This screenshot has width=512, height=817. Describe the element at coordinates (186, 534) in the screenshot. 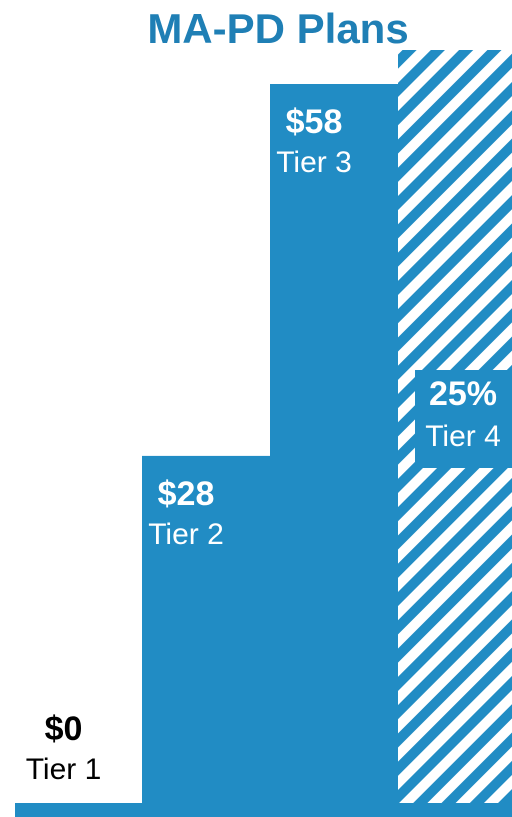

I see `category-label: Tier 2` at that location.